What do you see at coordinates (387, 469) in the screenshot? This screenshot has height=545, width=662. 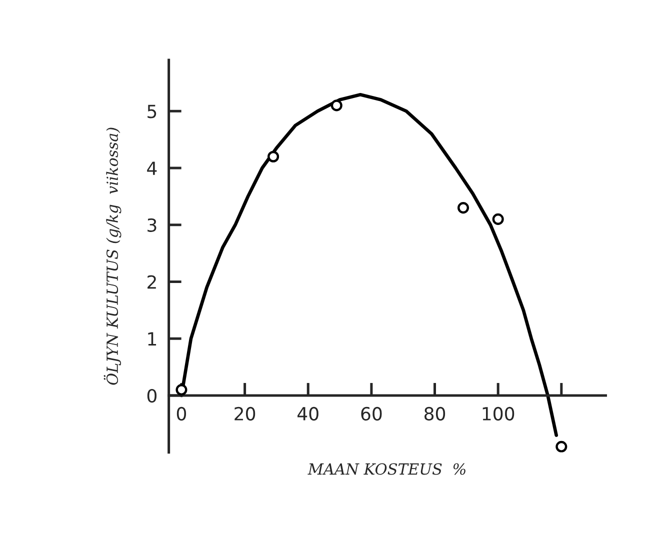 I see `x-axis-title: MAAN KOSTEUS %` at bounding box center [387, 469].